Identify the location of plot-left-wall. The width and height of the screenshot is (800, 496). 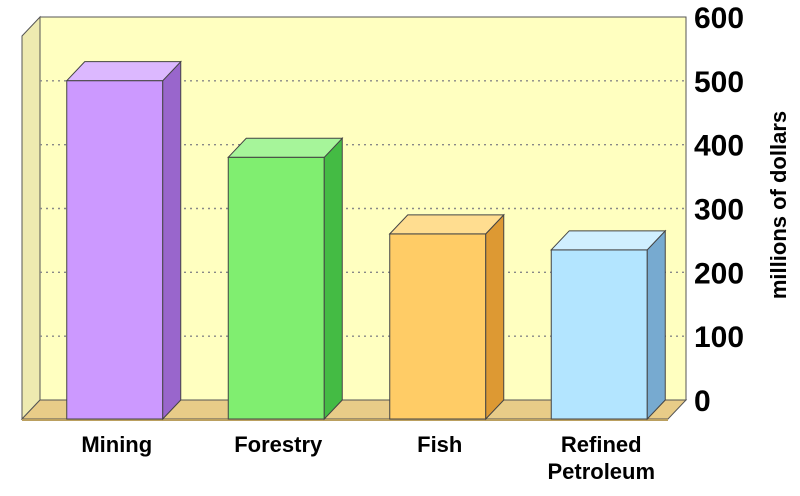
(31, 218).